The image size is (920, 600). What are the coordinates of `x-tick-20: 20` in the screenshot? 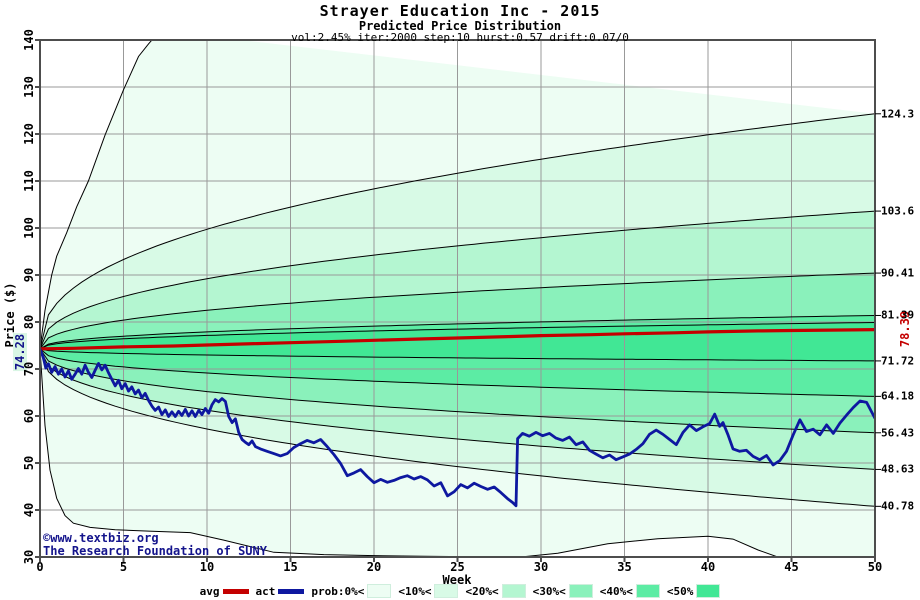 It's located at (374, 567).